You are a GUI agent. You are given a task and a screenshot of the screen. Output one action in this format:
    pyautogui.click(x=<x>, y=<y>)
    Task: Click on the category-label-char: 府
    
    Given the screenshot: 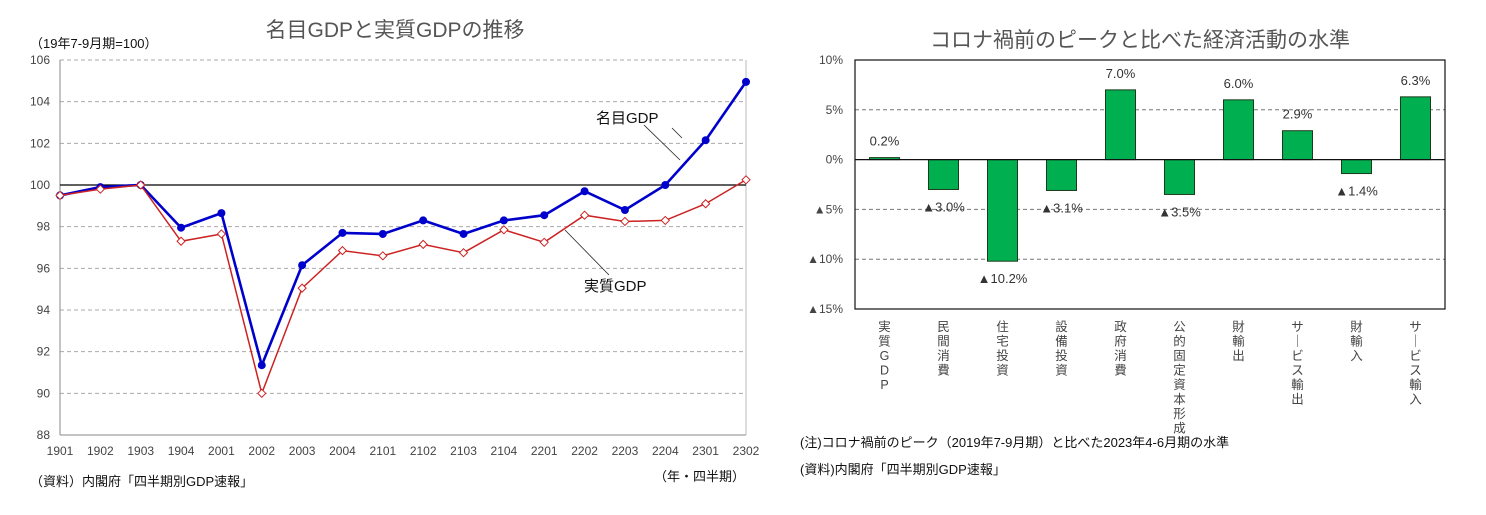 What is the action you would take?
    pyautogui.click(x=1120, y=341)
    